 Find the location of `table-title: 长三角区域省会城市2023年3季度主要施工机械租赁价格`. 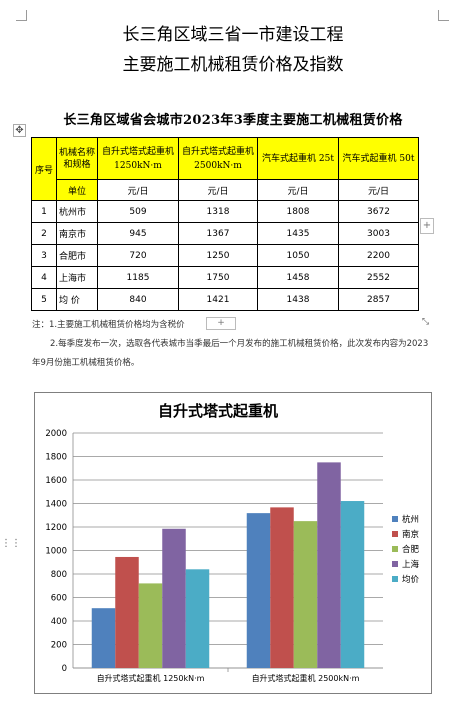

table-title: 长三角区域省会城市2023年3季度主要施工机械租赁价格 is located at coordinates (233, 120).